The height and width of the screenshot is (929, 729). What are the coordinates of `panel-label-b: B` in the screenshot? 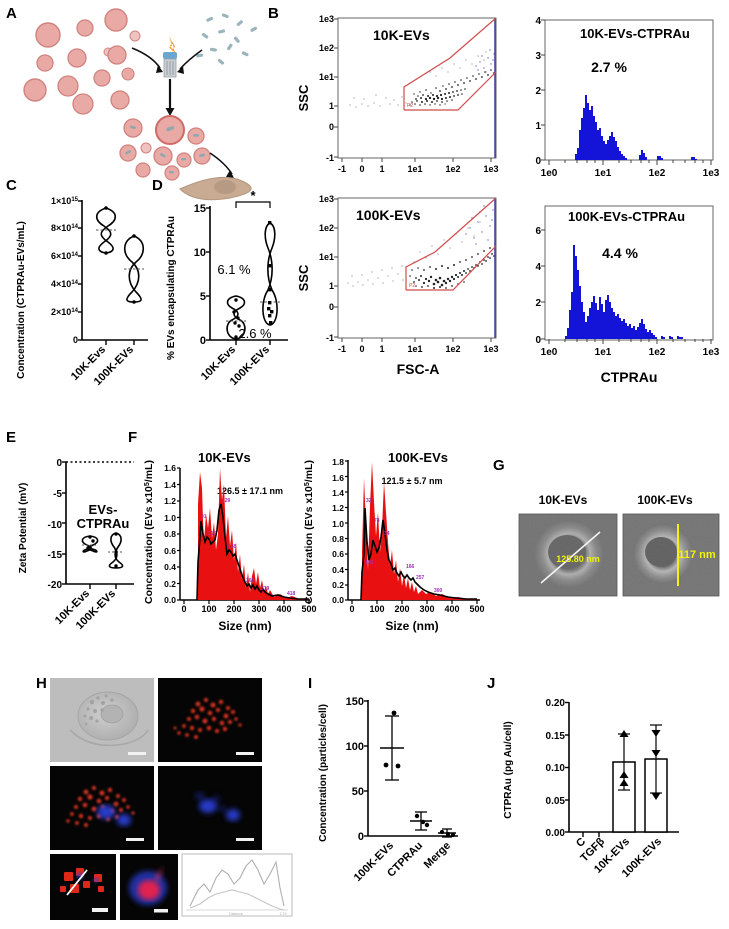 It's located at (273, 13).